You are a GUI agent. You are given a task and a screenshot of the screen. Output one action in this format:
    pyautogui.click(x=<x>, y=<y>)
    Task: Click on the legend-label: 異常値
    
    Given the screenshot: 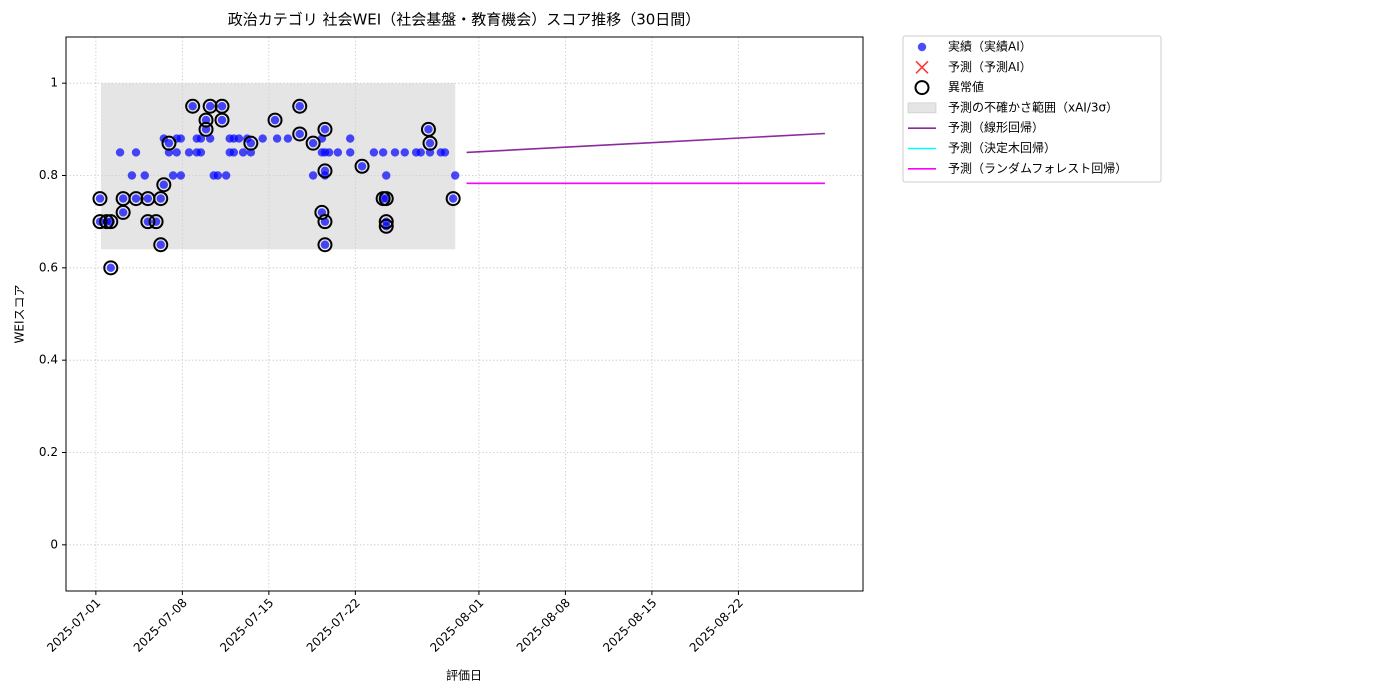 What is the action you would take?
    pyautogui.click(x=966, y=86)
    